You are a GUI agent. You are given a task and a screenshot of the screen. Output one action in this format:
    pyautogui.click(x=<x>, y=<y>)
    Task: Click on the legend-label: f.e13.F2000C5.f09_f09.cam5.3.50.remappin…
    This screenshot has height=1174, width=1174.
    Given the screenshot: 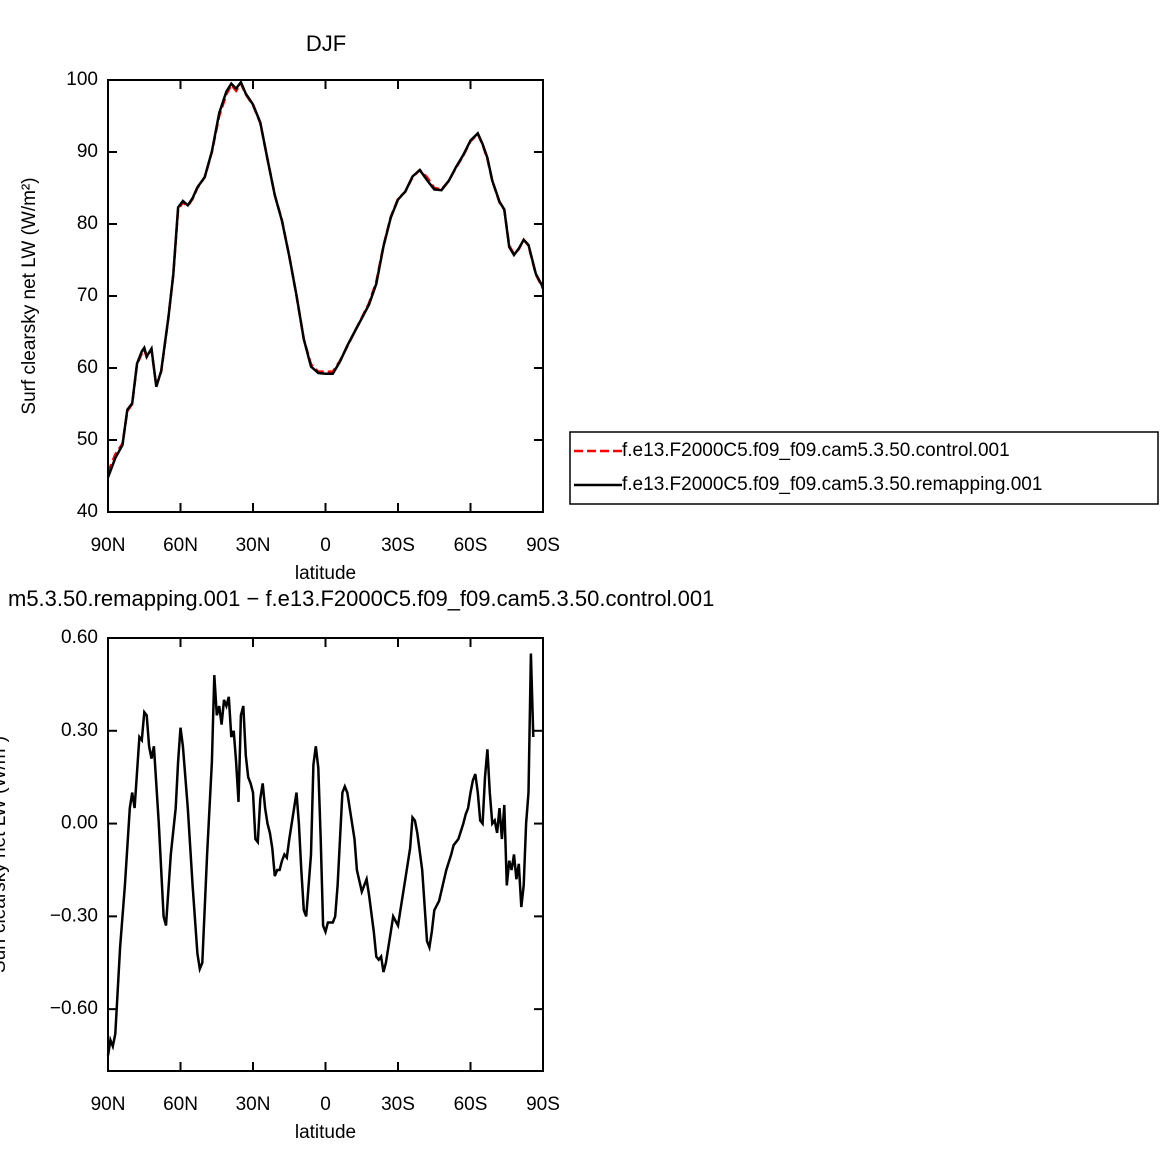 What is the action you would take?
    pyautogui.click(x=832, y=484)
    